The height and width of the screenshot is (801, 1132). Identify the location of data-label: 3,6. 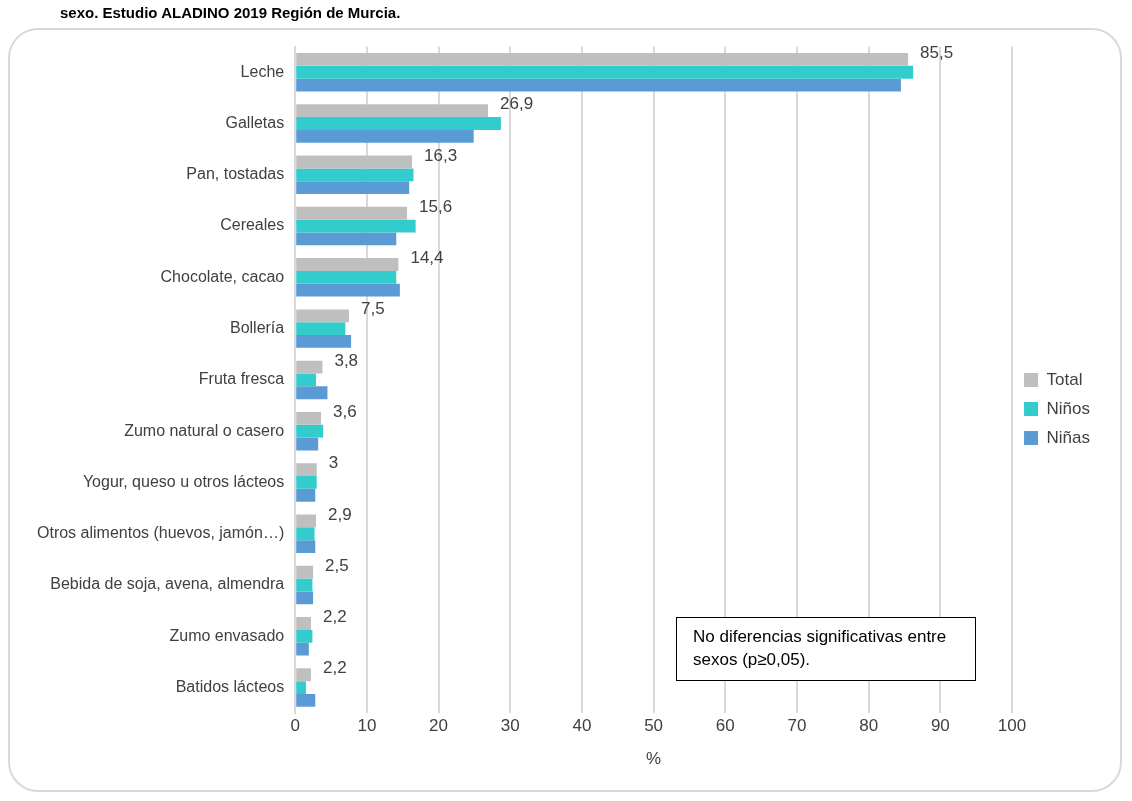
(345, 412).